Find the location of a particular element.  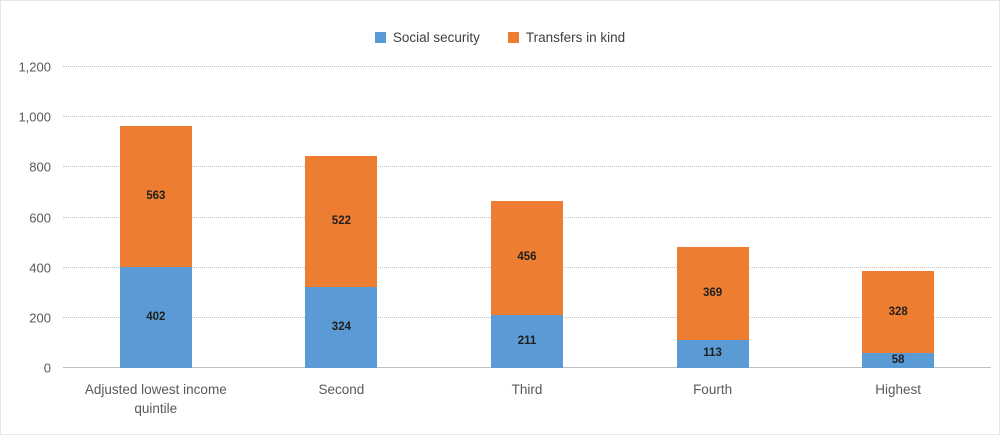

y-axis-tick-label: 1,000 is located at coordinates (34, 117).